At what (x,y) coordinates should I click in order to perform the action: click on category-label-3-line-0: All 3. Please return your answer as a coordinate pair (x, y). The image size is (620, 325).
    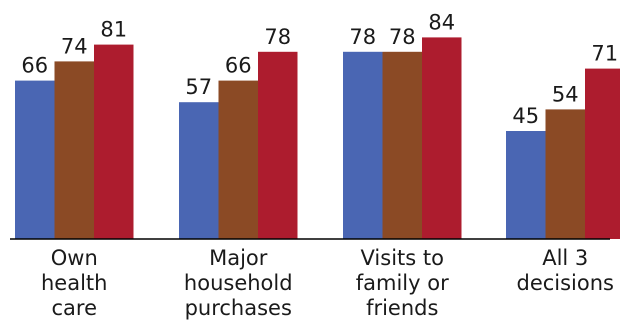
    Looking at the image, I should click on (565, 258).